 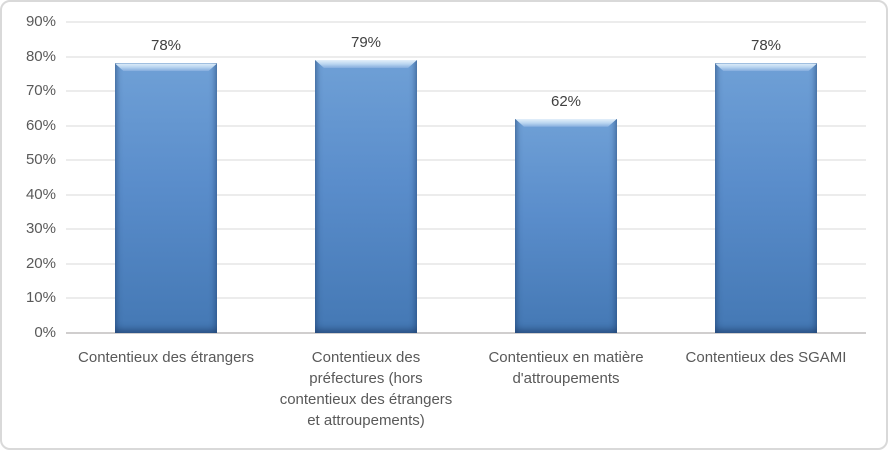 I want to click on y-tick-label: 30%, so click(x=40, y=229).